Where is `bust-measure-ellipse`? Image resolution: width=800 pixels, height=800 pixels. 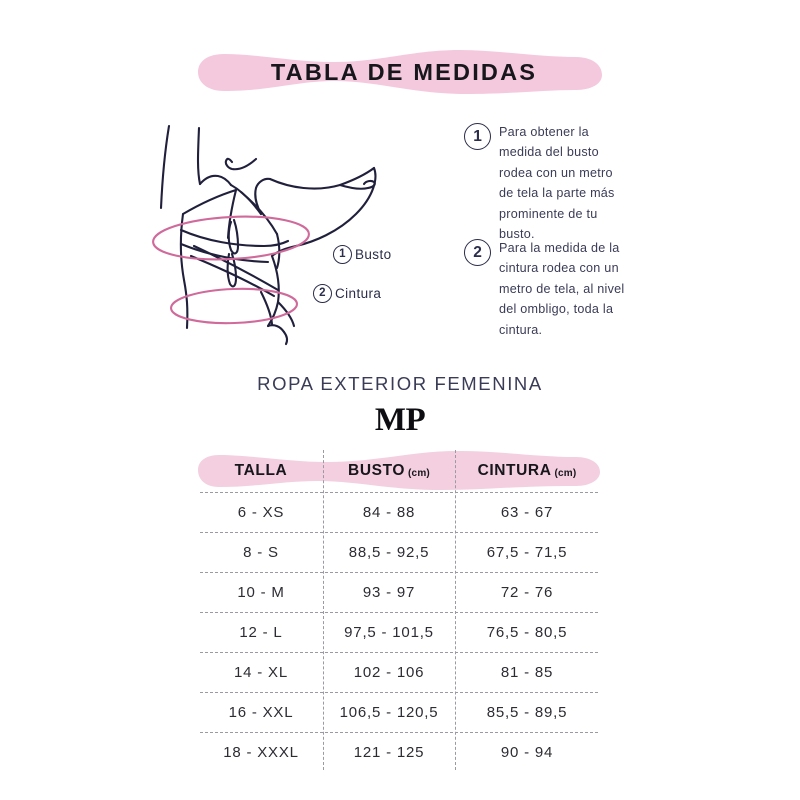
bust-measure-ellipse is located at coordinates (231, 238).